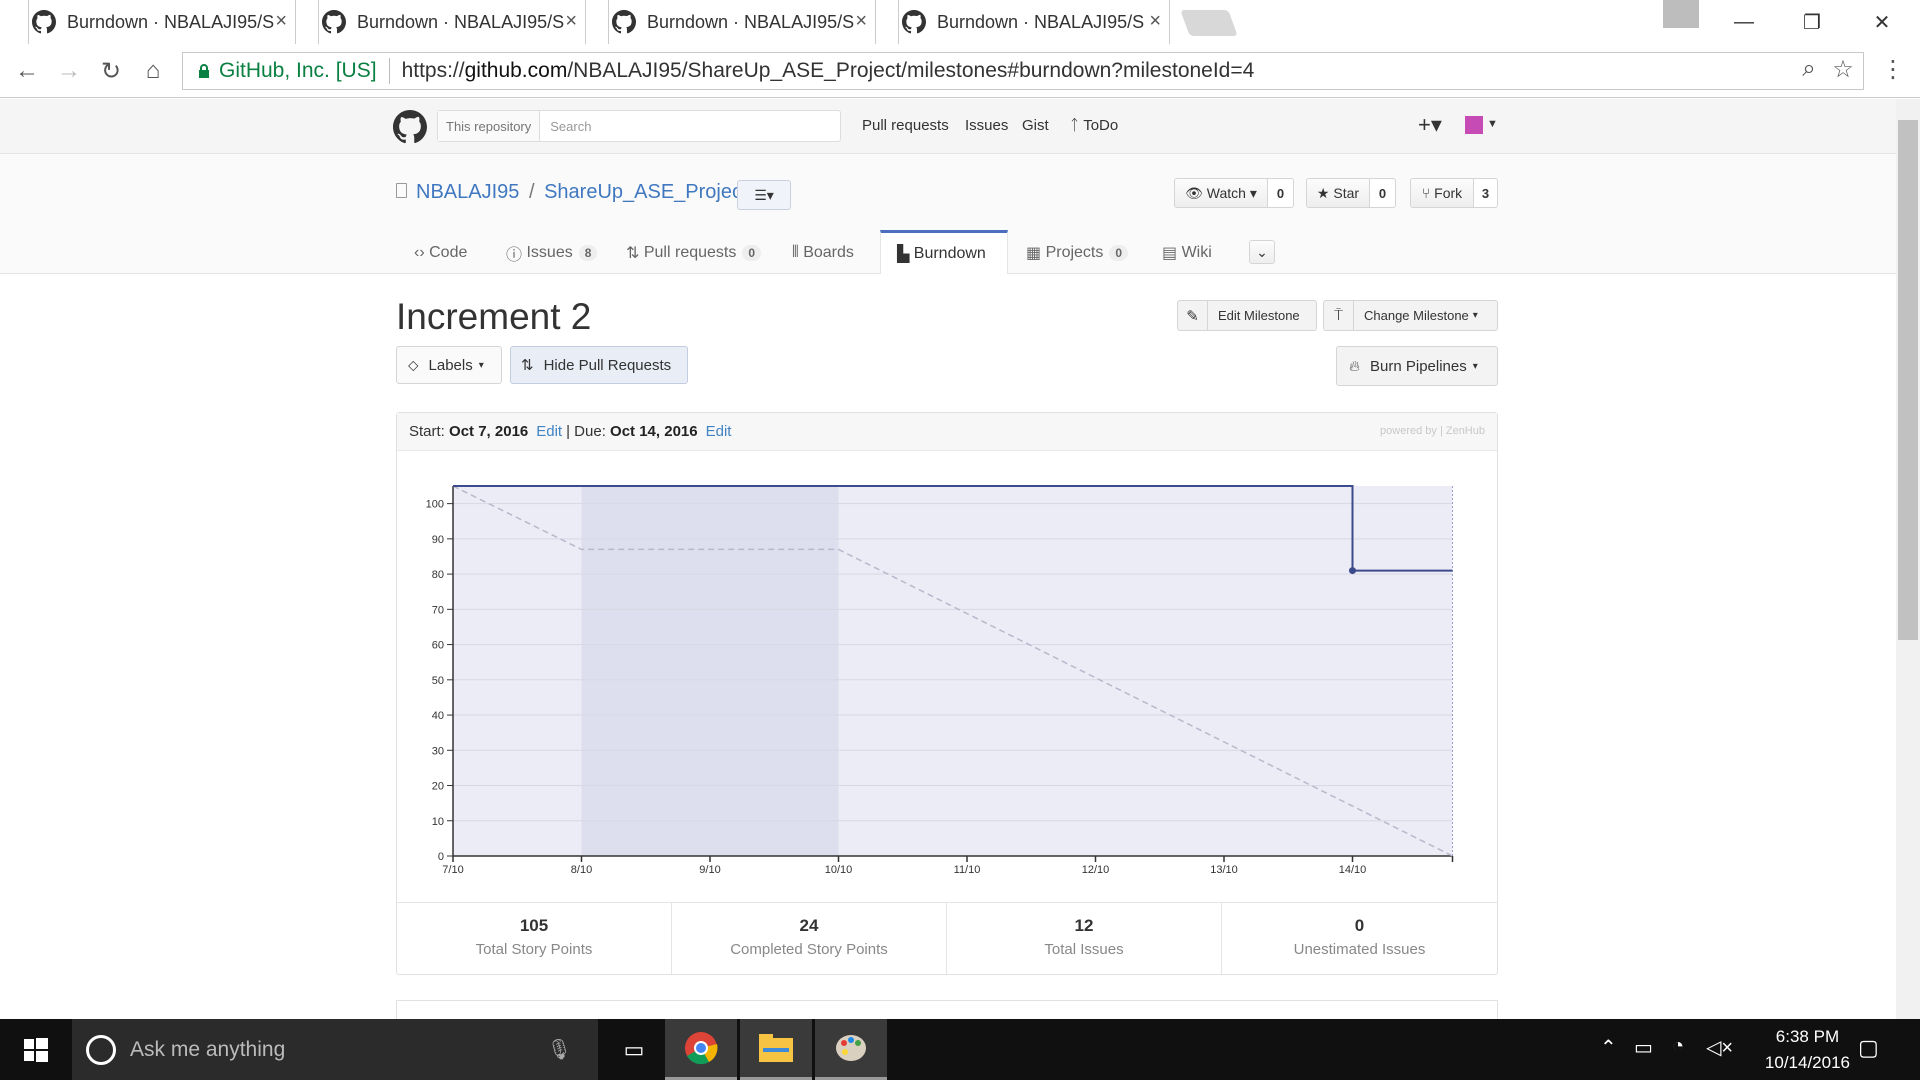  Describe the element at coordinates (1084, 938) in the screenshot. I see `stat-total-issues: 12 Total Issues` at that location.